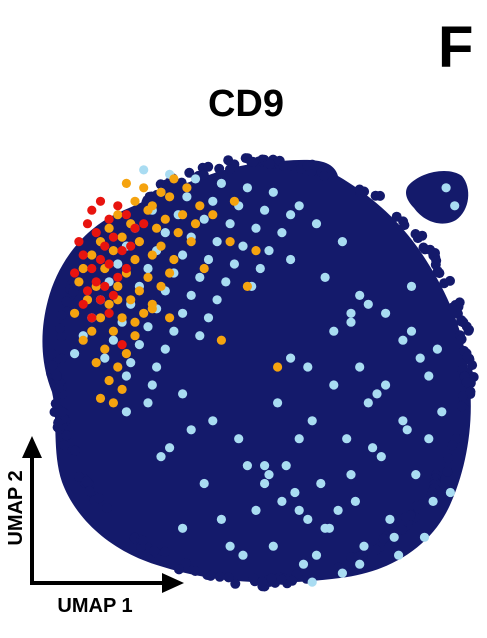  I want to click on chart-title: CD9, so click(246, 104).